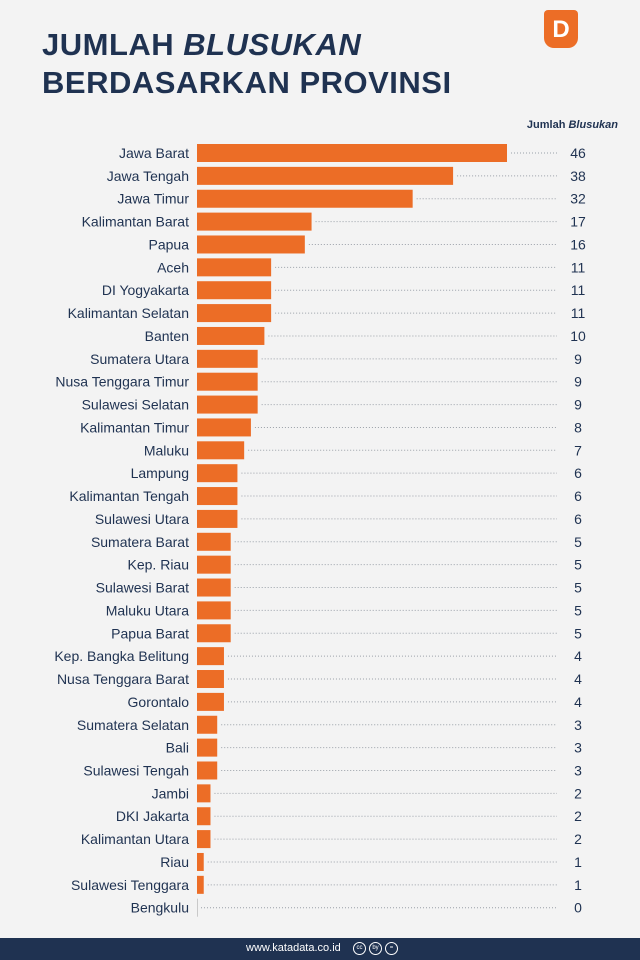 The width and height of the screenshot is (640, 960). I want to click on title-italic: BLUSUKAN, so click(272, 44).